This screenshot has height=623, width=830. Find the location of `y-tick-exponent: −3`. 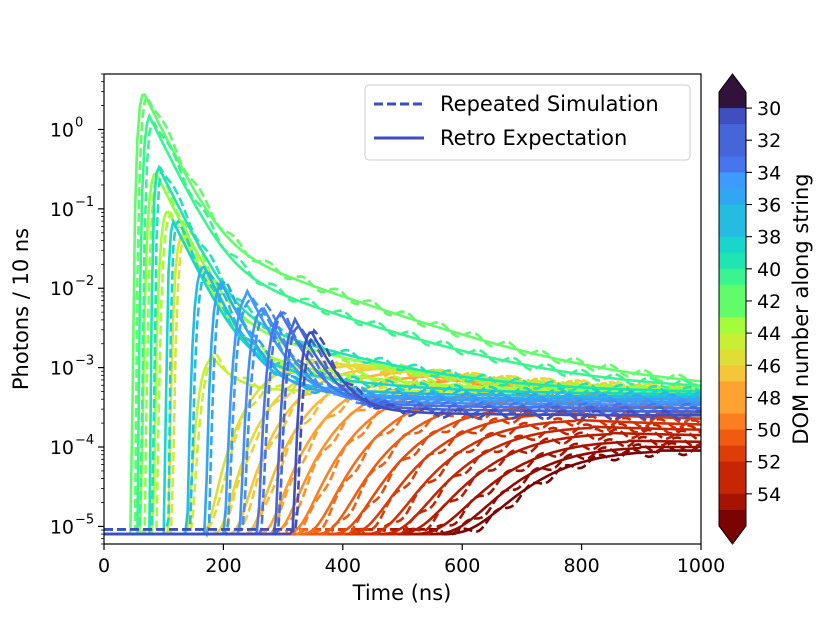

y-tick-exponent: −3 is located at coordinates (84, 361).